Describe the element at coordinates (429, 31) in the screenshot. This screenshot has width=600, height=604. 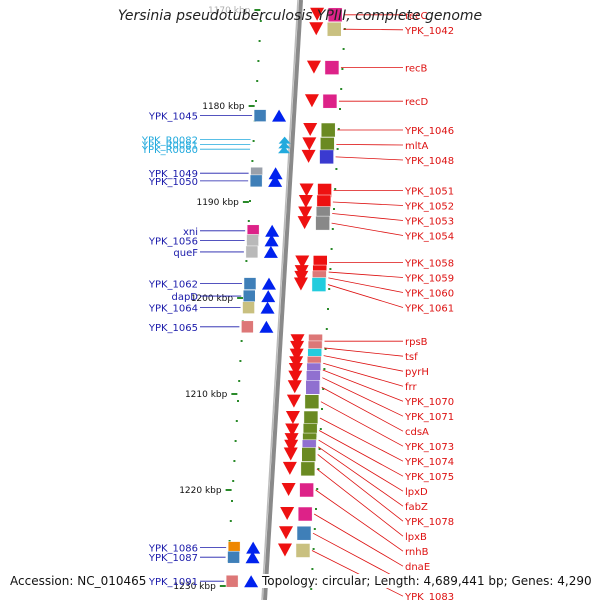
I see `gene-label: YPK_1042` at that location.